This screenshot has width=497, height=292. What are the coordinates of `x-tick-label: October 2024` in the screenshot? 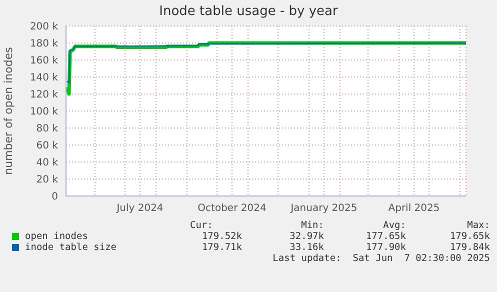 It's located at (232, 208).